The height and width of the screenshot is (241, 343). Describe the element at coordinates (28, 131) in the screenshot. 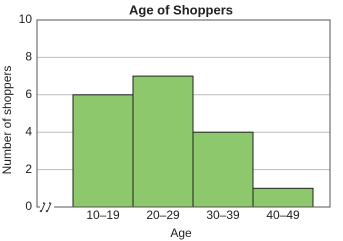

I see `y-tick-label: 4` at that location.